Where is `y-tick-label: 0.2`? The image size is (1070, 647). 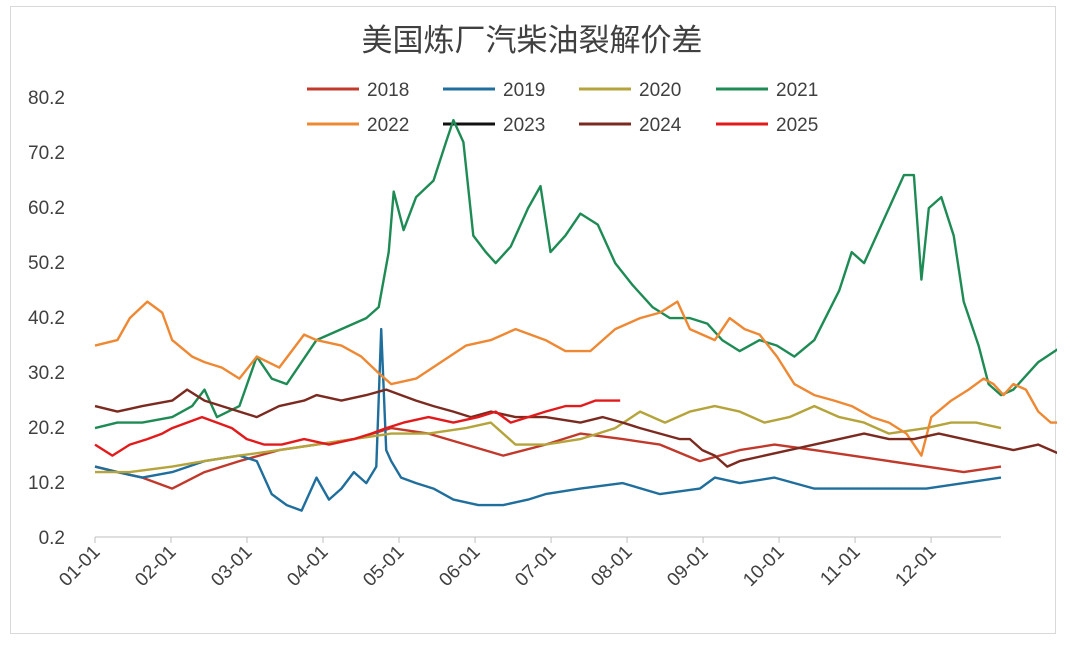 y-tick-label: 0.2 is located at coordinates (52, 538).